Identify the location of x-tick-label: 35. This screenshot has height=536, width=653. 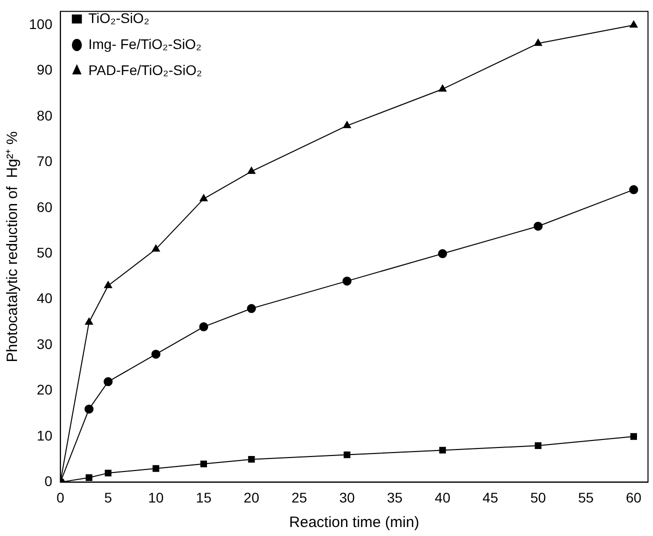
(395, 497).